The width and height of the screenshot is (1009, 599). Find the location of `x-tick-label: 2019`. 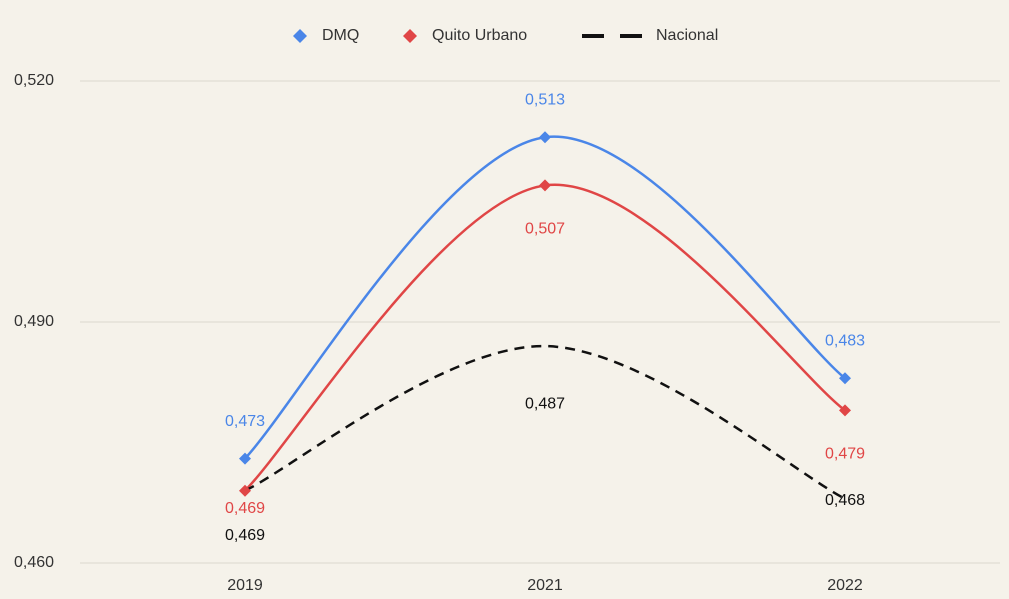

x-tick-label: 2019 is located at coordinates (245, 585).